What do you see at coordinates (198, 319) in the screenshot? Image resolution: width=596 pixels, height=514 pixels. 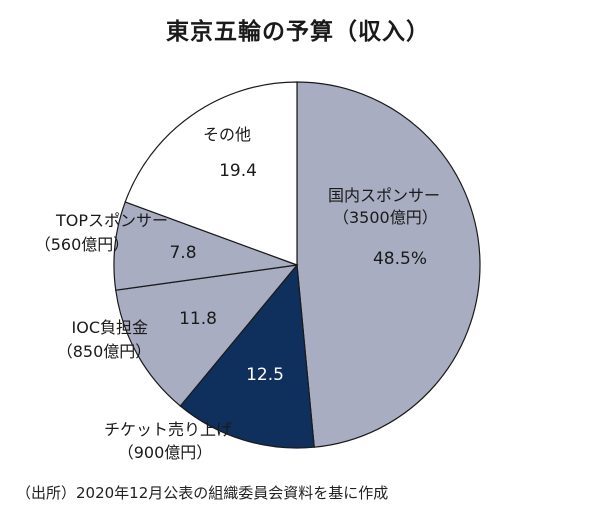 I see `slice-value-label: 11.8` at bounding box center [198, 319].